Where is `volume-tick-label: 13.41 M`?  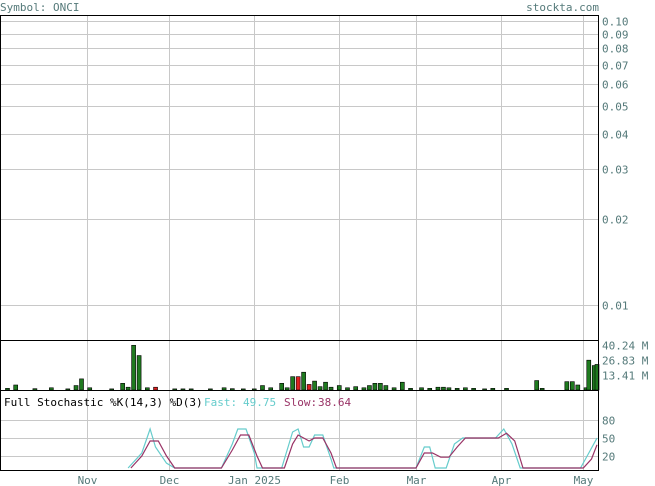 volume-tick-label: 13.41 M is located at coordinates (625, 376).